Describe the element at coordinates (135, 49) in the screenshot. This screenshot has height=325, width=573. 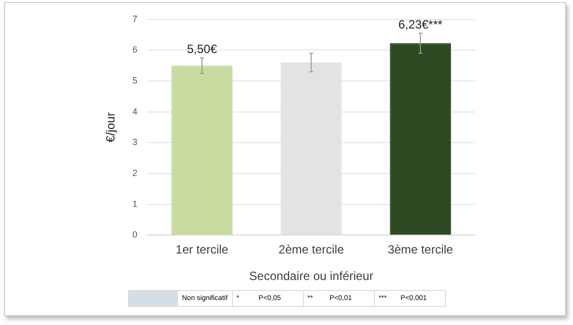
I see `y-tick-label: 6` at that location.